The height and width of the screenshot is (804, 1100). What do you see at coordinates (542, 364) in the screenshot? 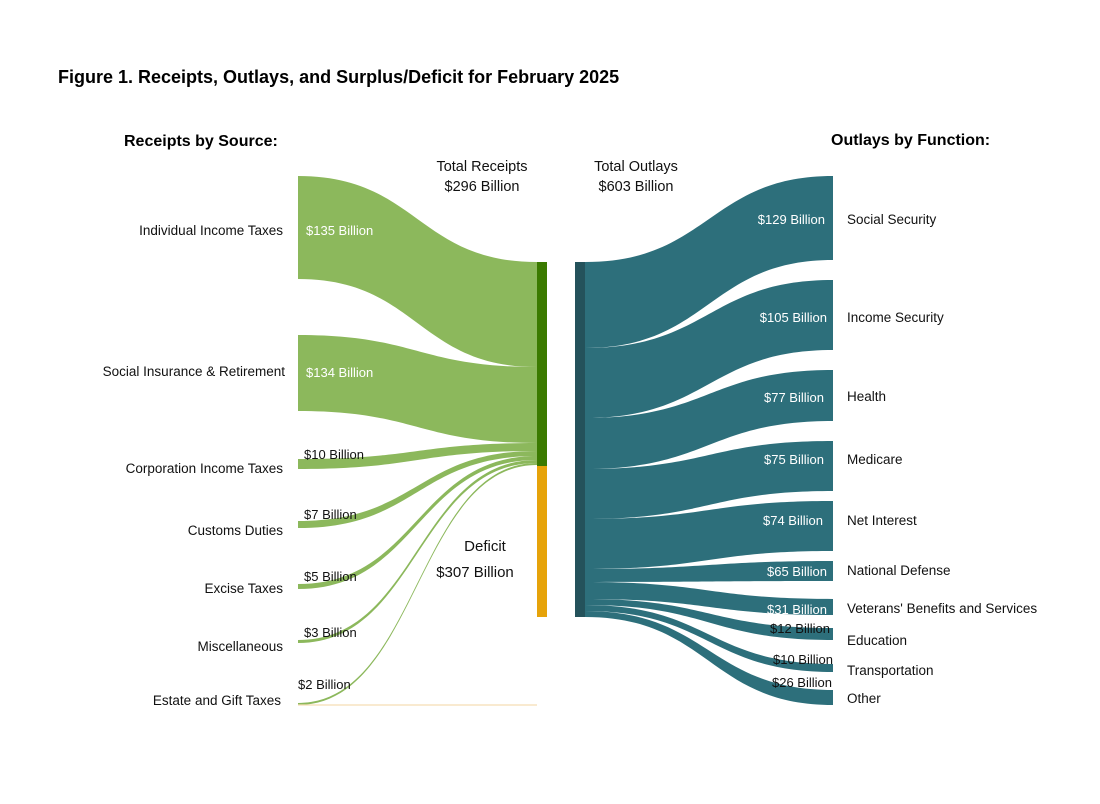
I see `receipts-total-bar` at bounding box center [542, 364].